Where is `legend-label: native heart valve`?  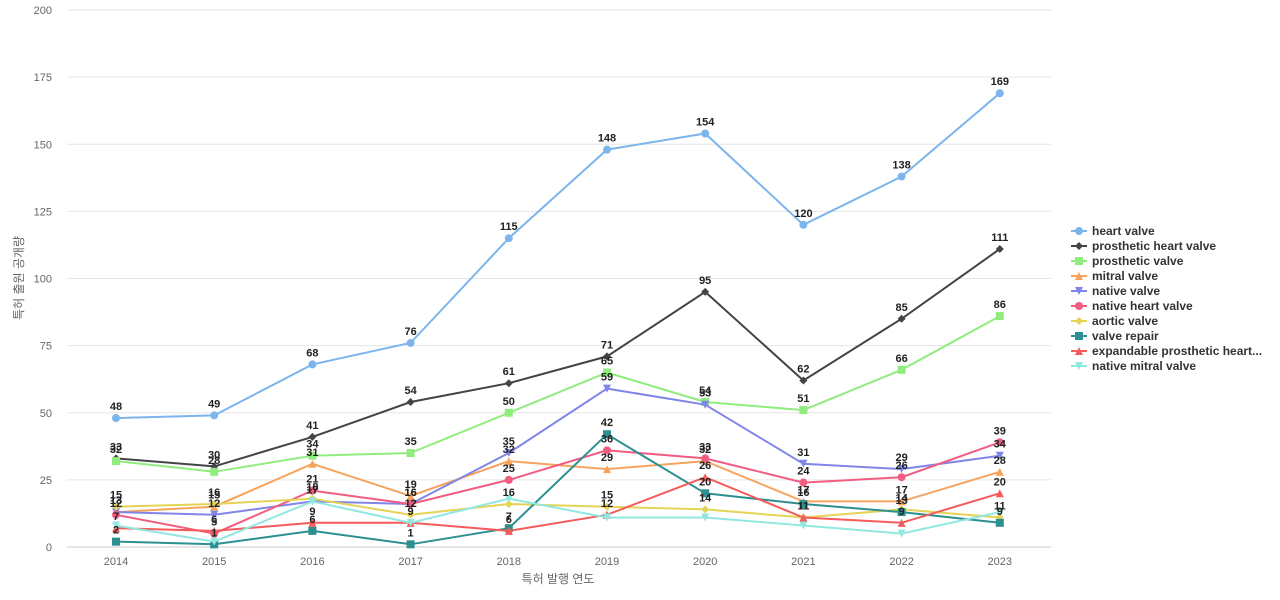 legend-label: native heart valve is located at coordinates (1142, 306).